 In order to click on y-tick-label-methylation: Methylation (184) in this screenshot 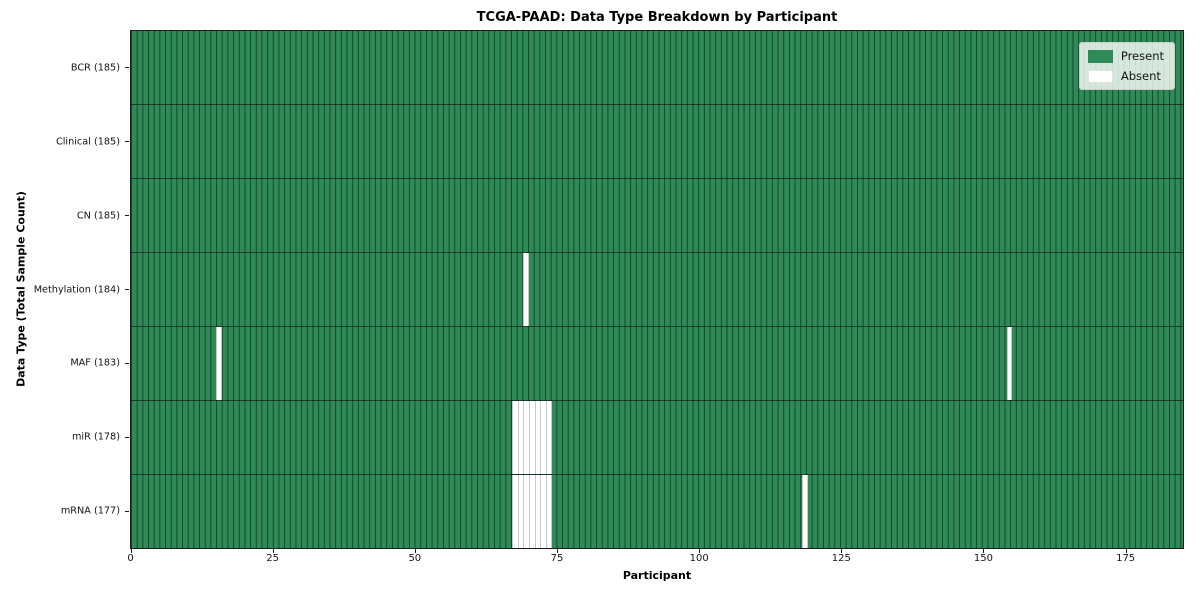, I will do `click(76, 289)`.